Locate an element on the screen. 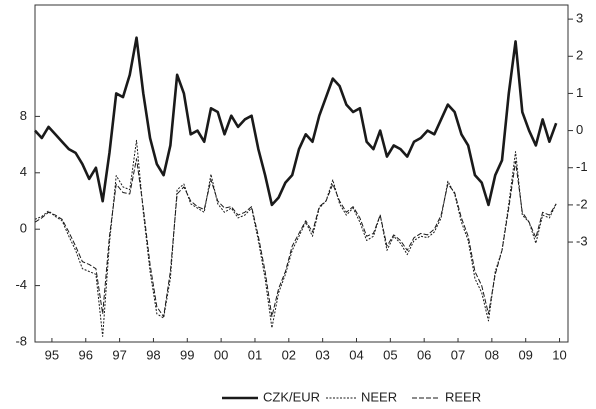 This screenshot has width=596, height=409. legend-label: CZK/EUR is located at coordinates (291, 396).